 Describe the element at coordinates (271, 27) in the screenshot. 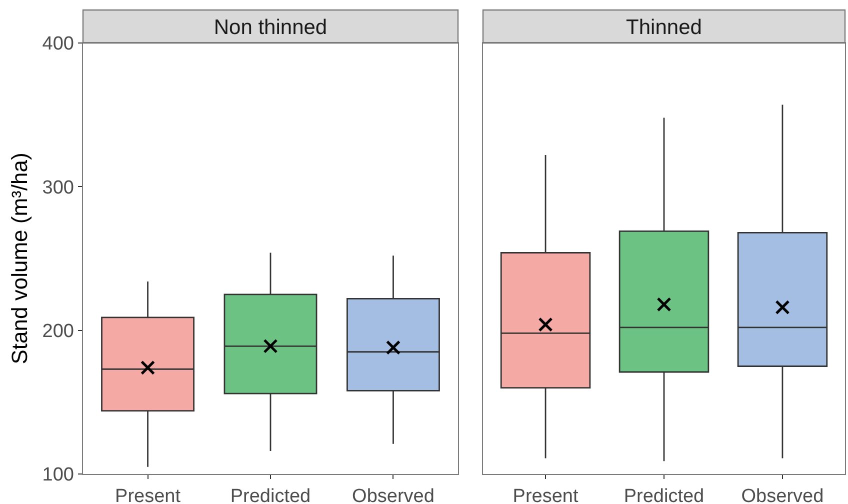

I see `chart-title: Non thinned` at that location.